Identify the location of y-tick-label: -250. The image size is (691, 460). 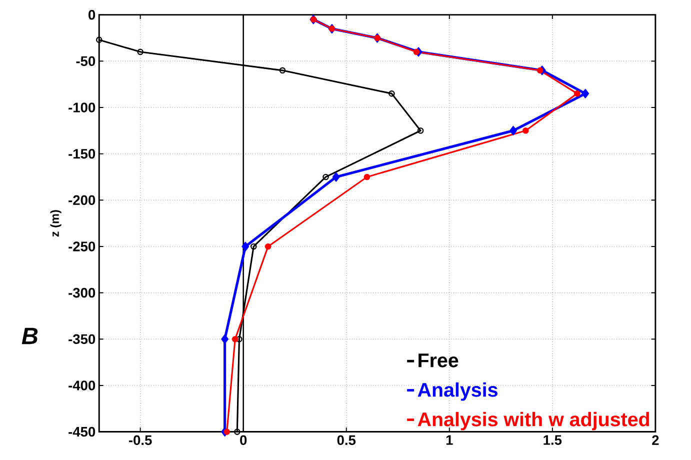
(82, 246).